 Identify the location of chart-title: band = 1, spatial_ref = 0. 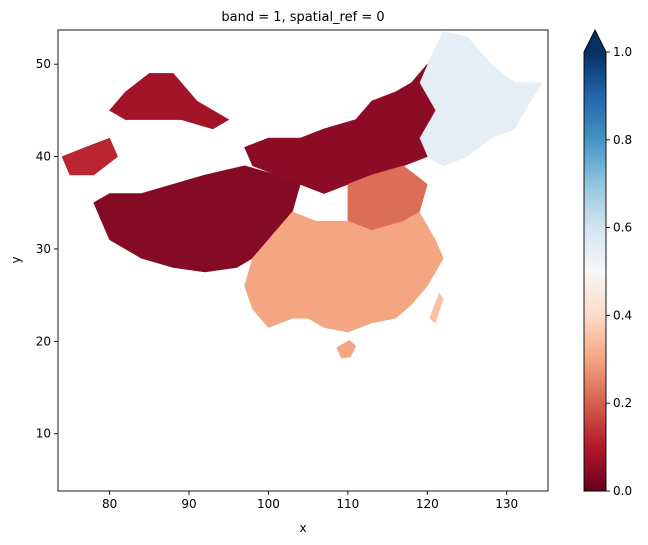
(302, 17).